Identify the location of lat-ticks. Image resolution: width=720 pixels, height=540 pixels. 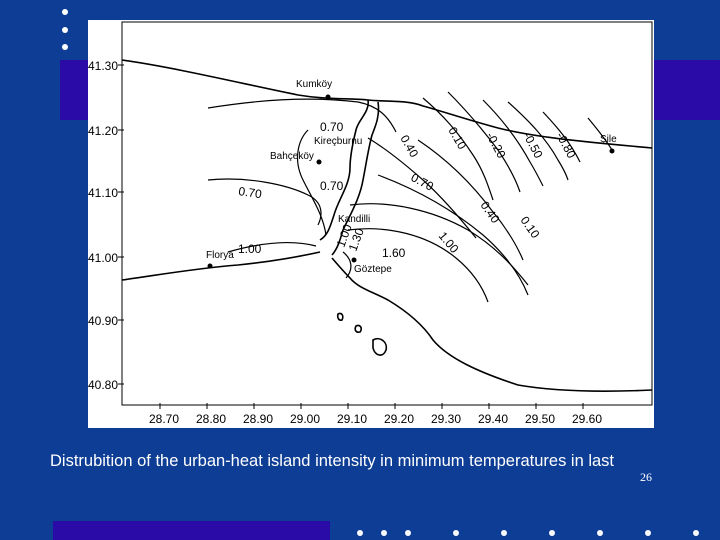
(121, 224).